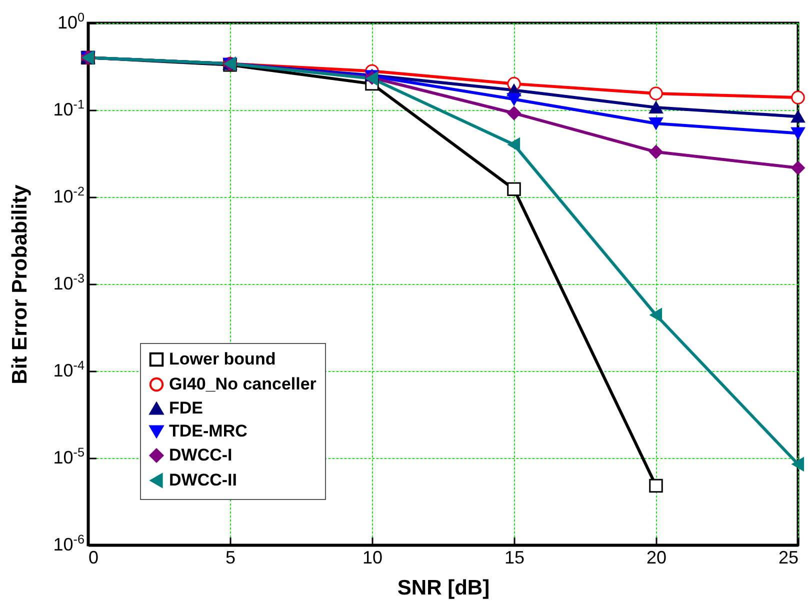 The width and height of the screenshot is (809, 612). What do you see at coordinates (93, 558) in the screenshot?
I see `x-tick-label: 0` at bounding box center [93, 558].